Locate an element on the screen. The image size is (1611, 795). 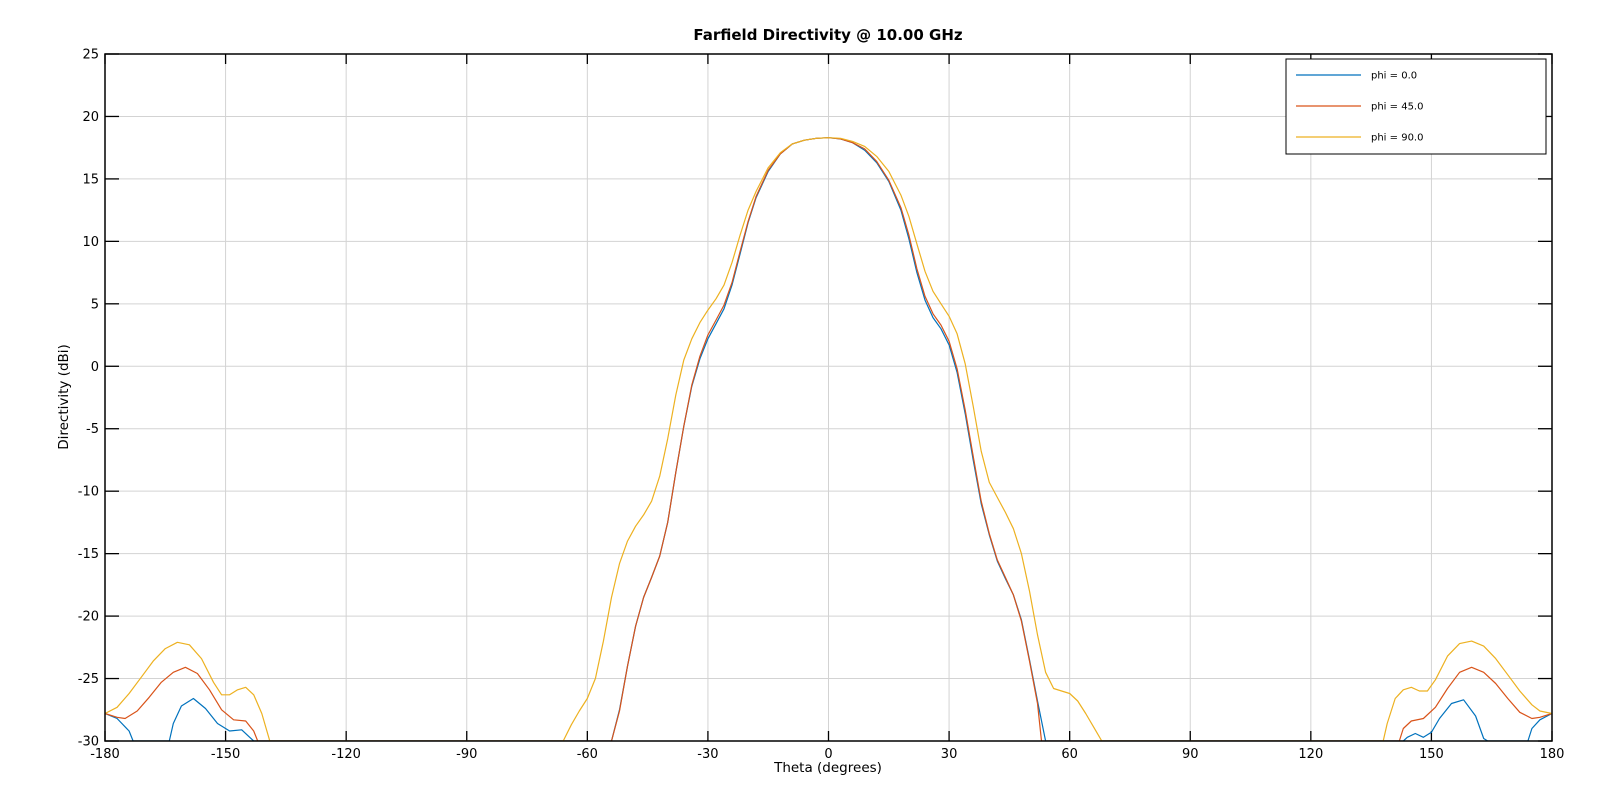
y-tick-label: -15 is located at coordinates (88, 554).